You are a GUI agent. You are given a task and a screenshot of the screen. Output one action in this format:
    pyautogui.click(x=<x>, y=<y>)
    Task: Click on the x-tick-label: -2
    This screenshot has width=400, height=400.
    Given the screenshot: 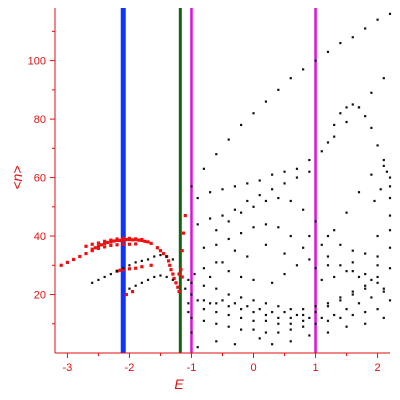 What is the action you would take?
    pyautogui.click(x=130, y=368)
    